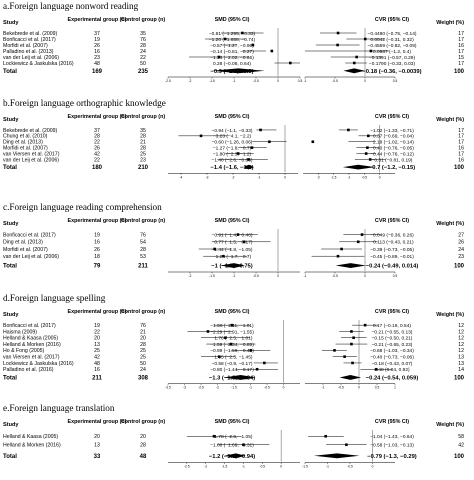  What do you see at coordinates (461, 370) in the screenshot?
I see `weight-value: 14` at bounding box center [461, 370].